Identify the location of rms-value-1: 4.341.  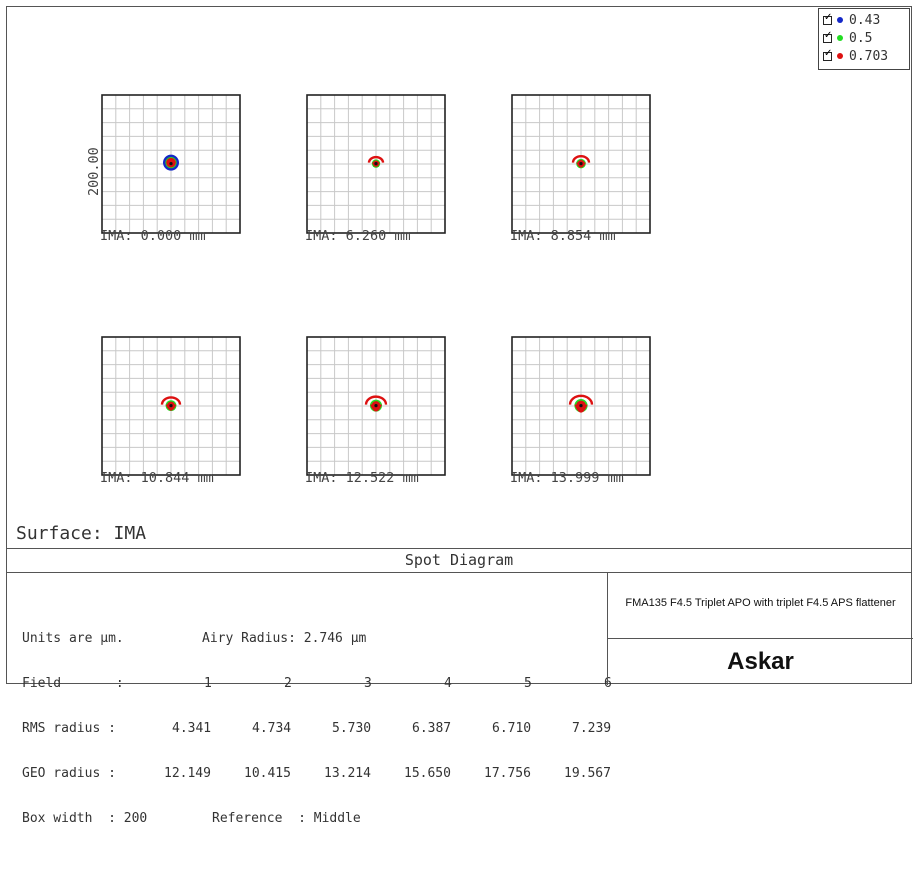
(192, 728).